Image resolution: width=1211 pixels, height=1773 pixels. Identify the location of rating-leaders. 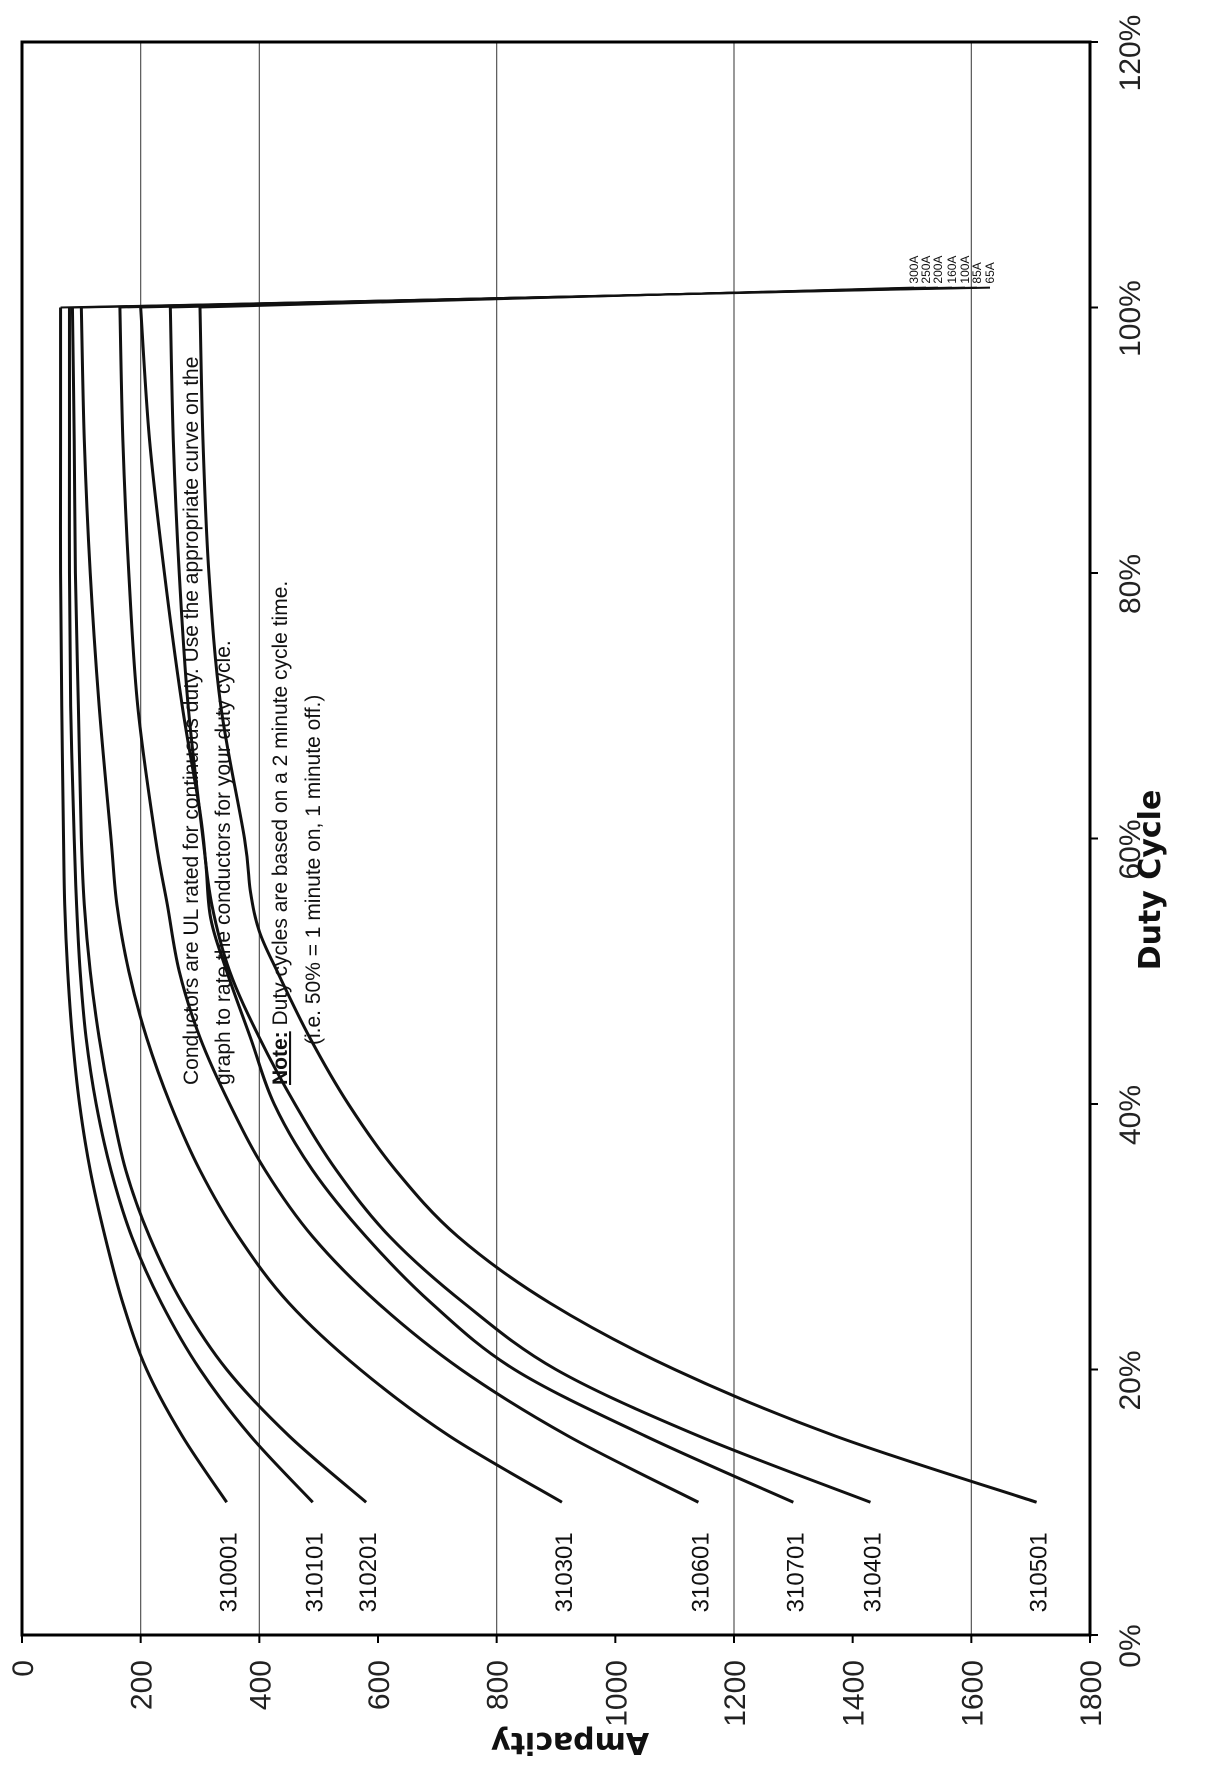
(525, 297).